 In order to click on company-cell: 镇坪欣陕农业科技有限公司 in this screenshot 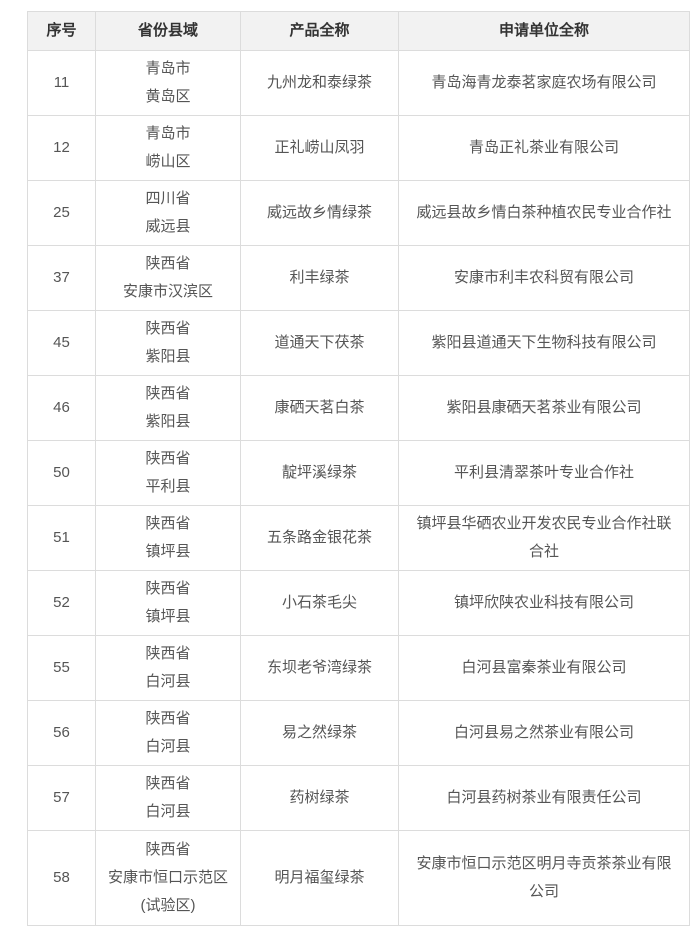, I will do `click(544, 603)`.